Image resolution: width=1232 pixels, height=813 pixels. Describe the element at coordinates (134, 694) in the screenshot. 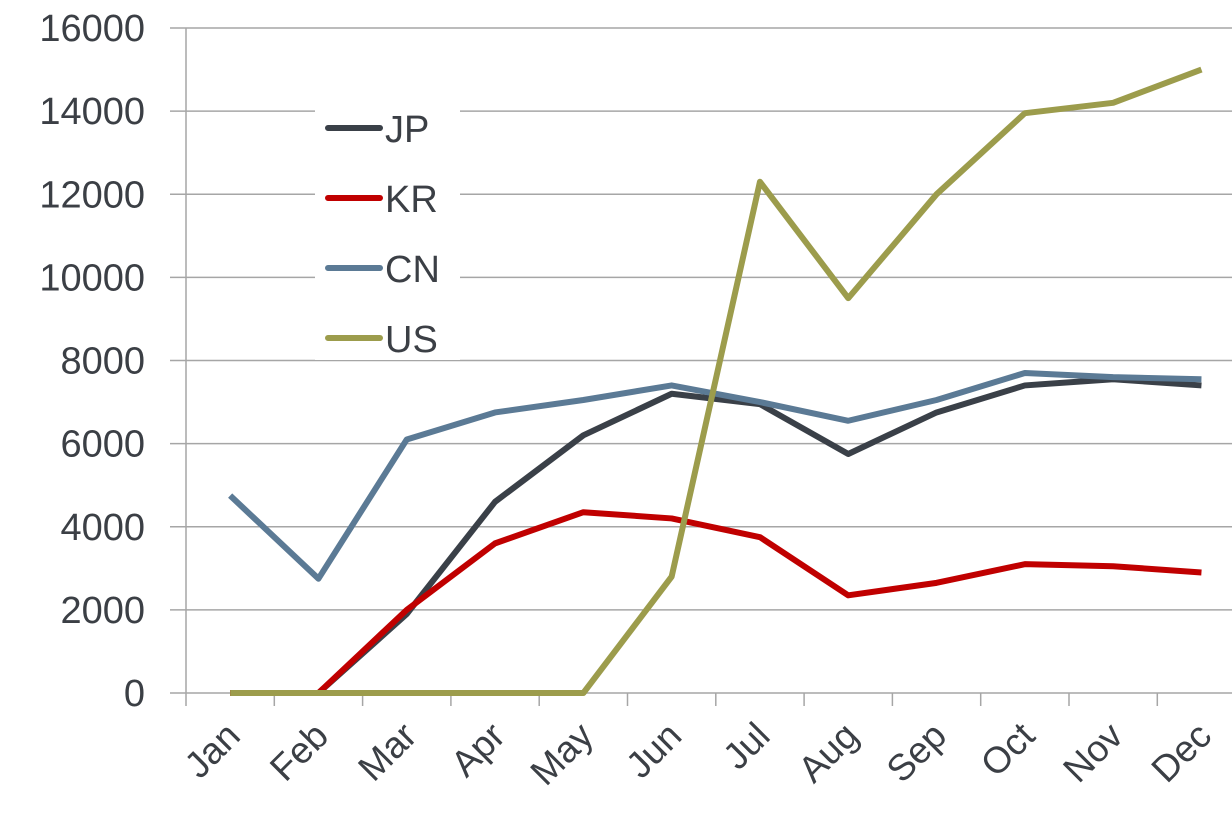

I see `y-tick-label: 0` at that location.